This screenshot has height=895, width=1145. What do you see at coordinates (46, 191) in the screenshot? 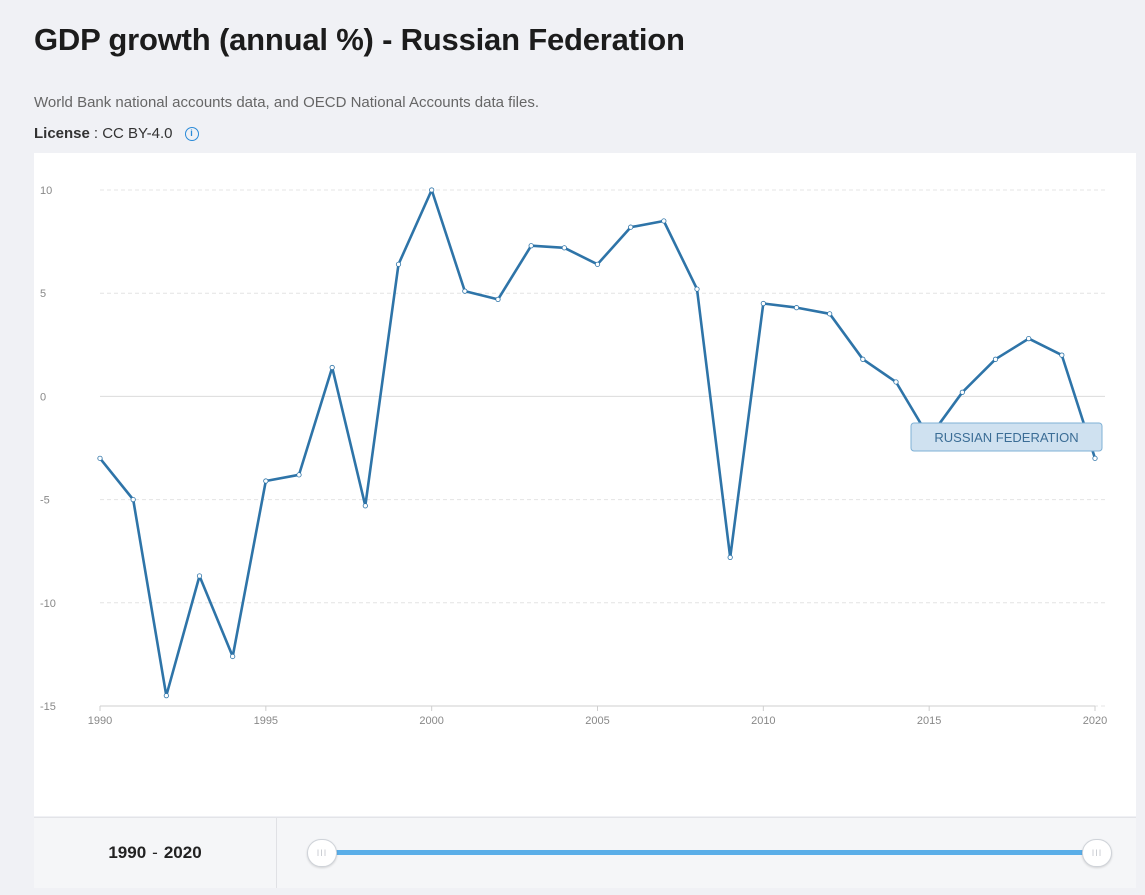
I see `y-tick-label: 10` at bounding box center [46, 191].